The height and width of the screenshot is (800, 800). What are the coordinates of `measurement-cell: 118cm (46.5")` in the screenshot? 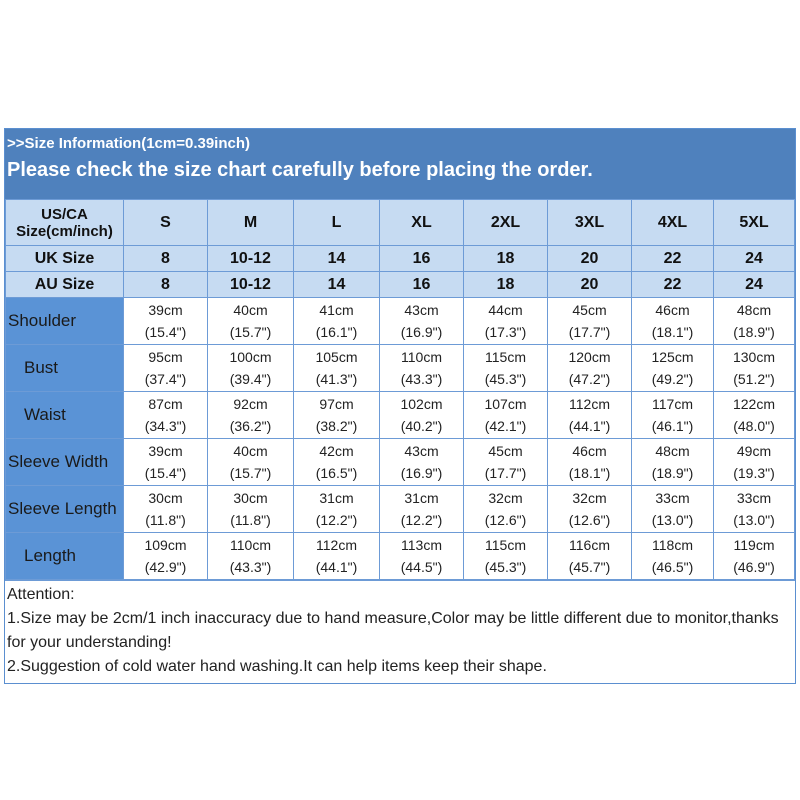 It's located at (672, 556).